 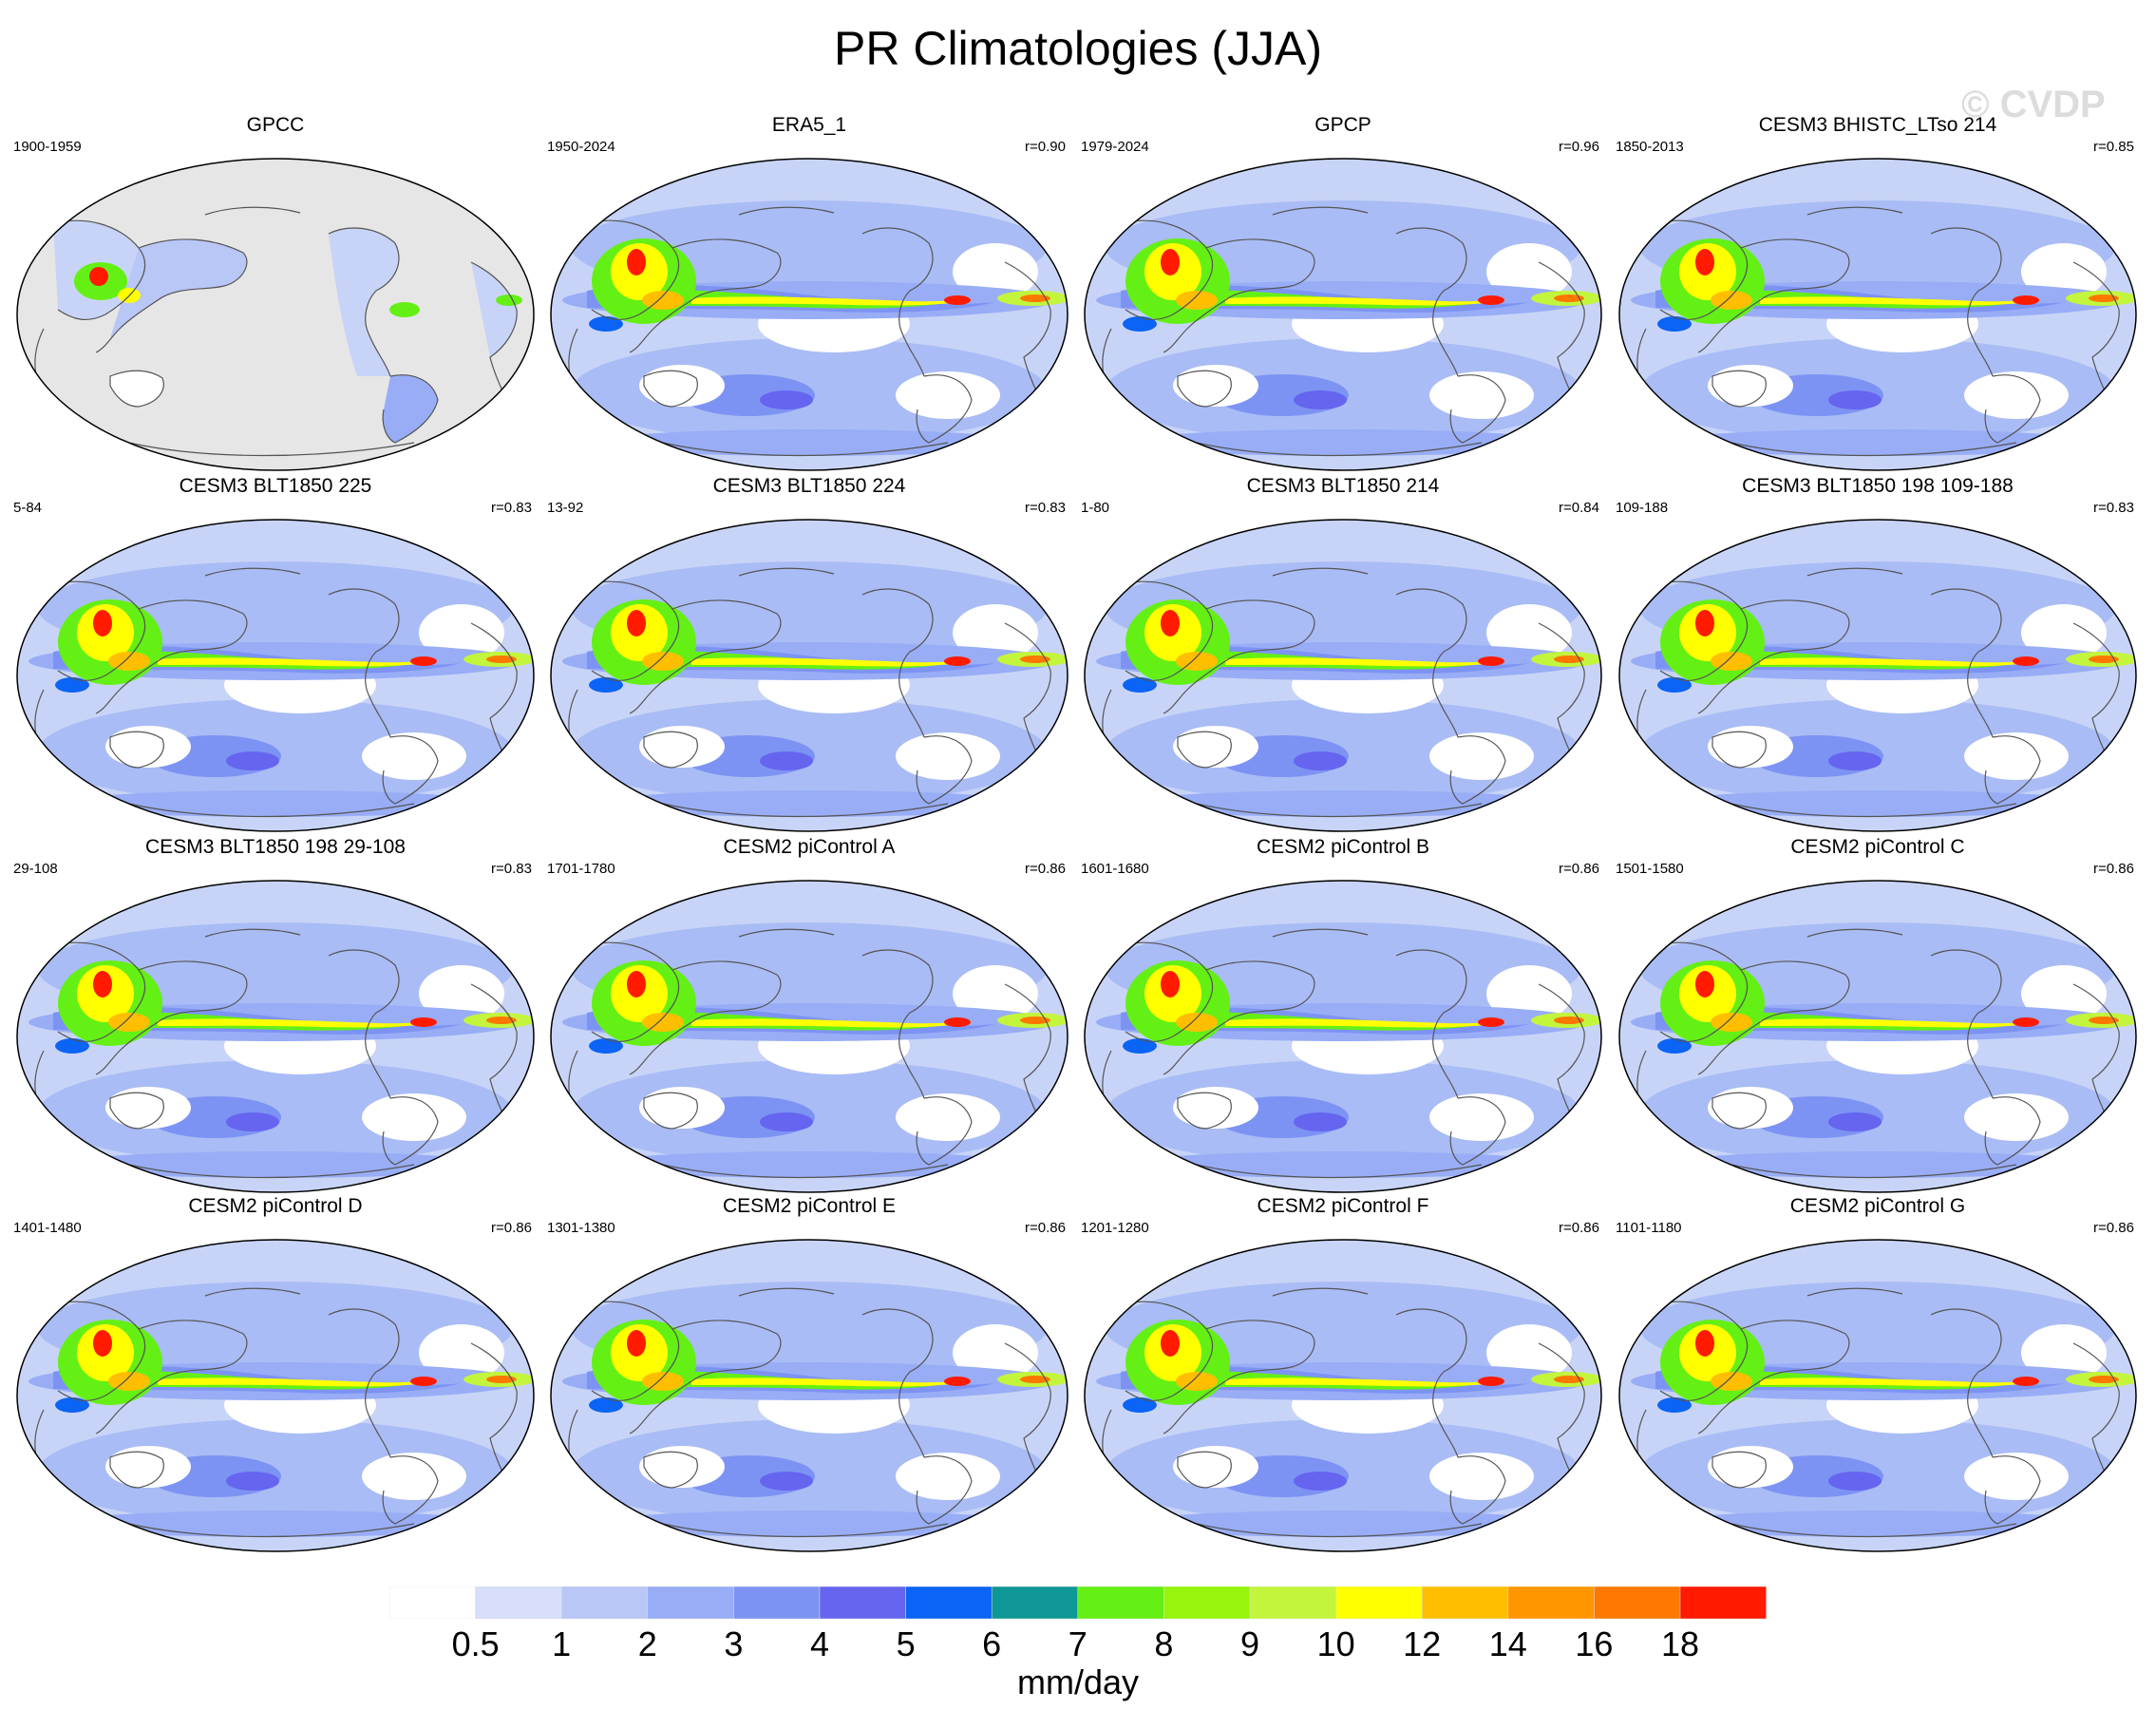 What do you see at coordinates (810, 847) in the screenshot?
I see `panel-title: CESM2 piControl A` at bounding box center [810, 847].